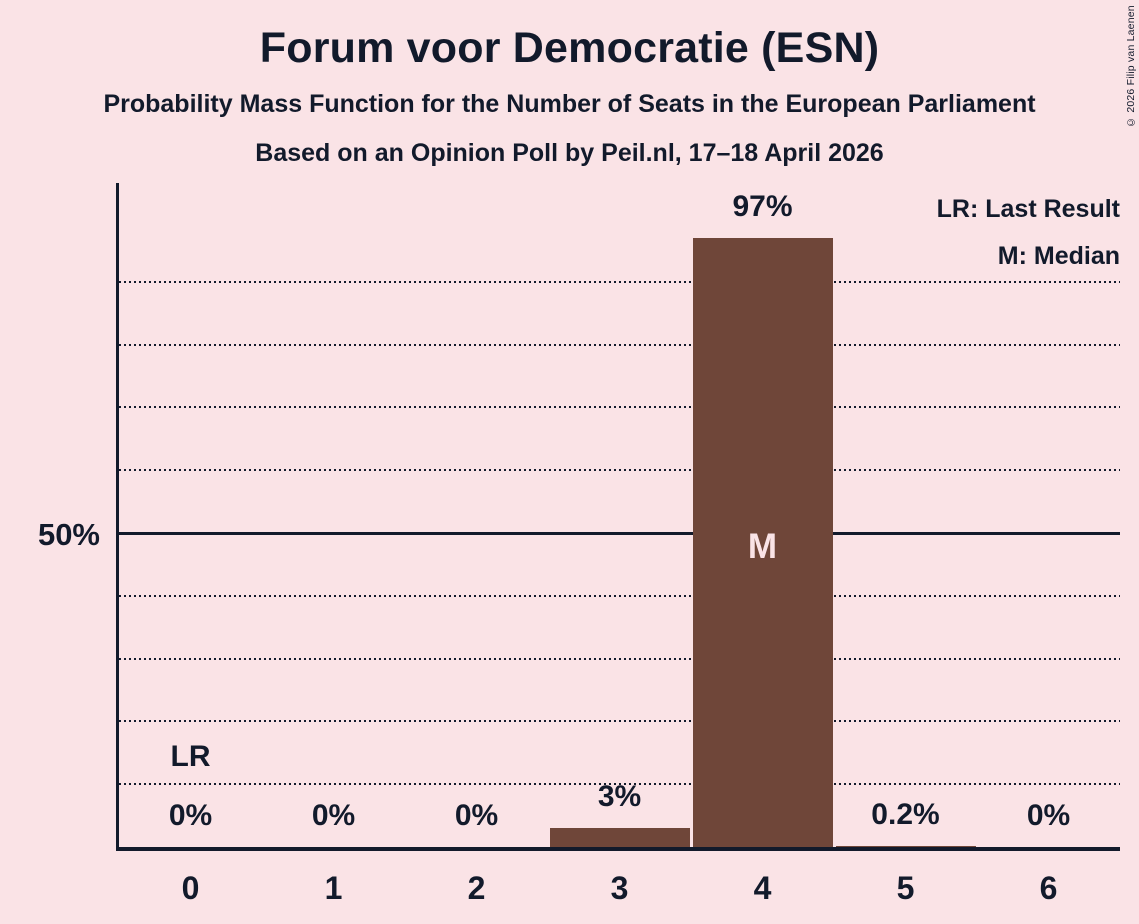 This screenshot has height=924, width=1139. Describe the element at coordinates (905, 814) in the screenshot. I see `bar-value-label-seat-5: 0.2%` at that location.